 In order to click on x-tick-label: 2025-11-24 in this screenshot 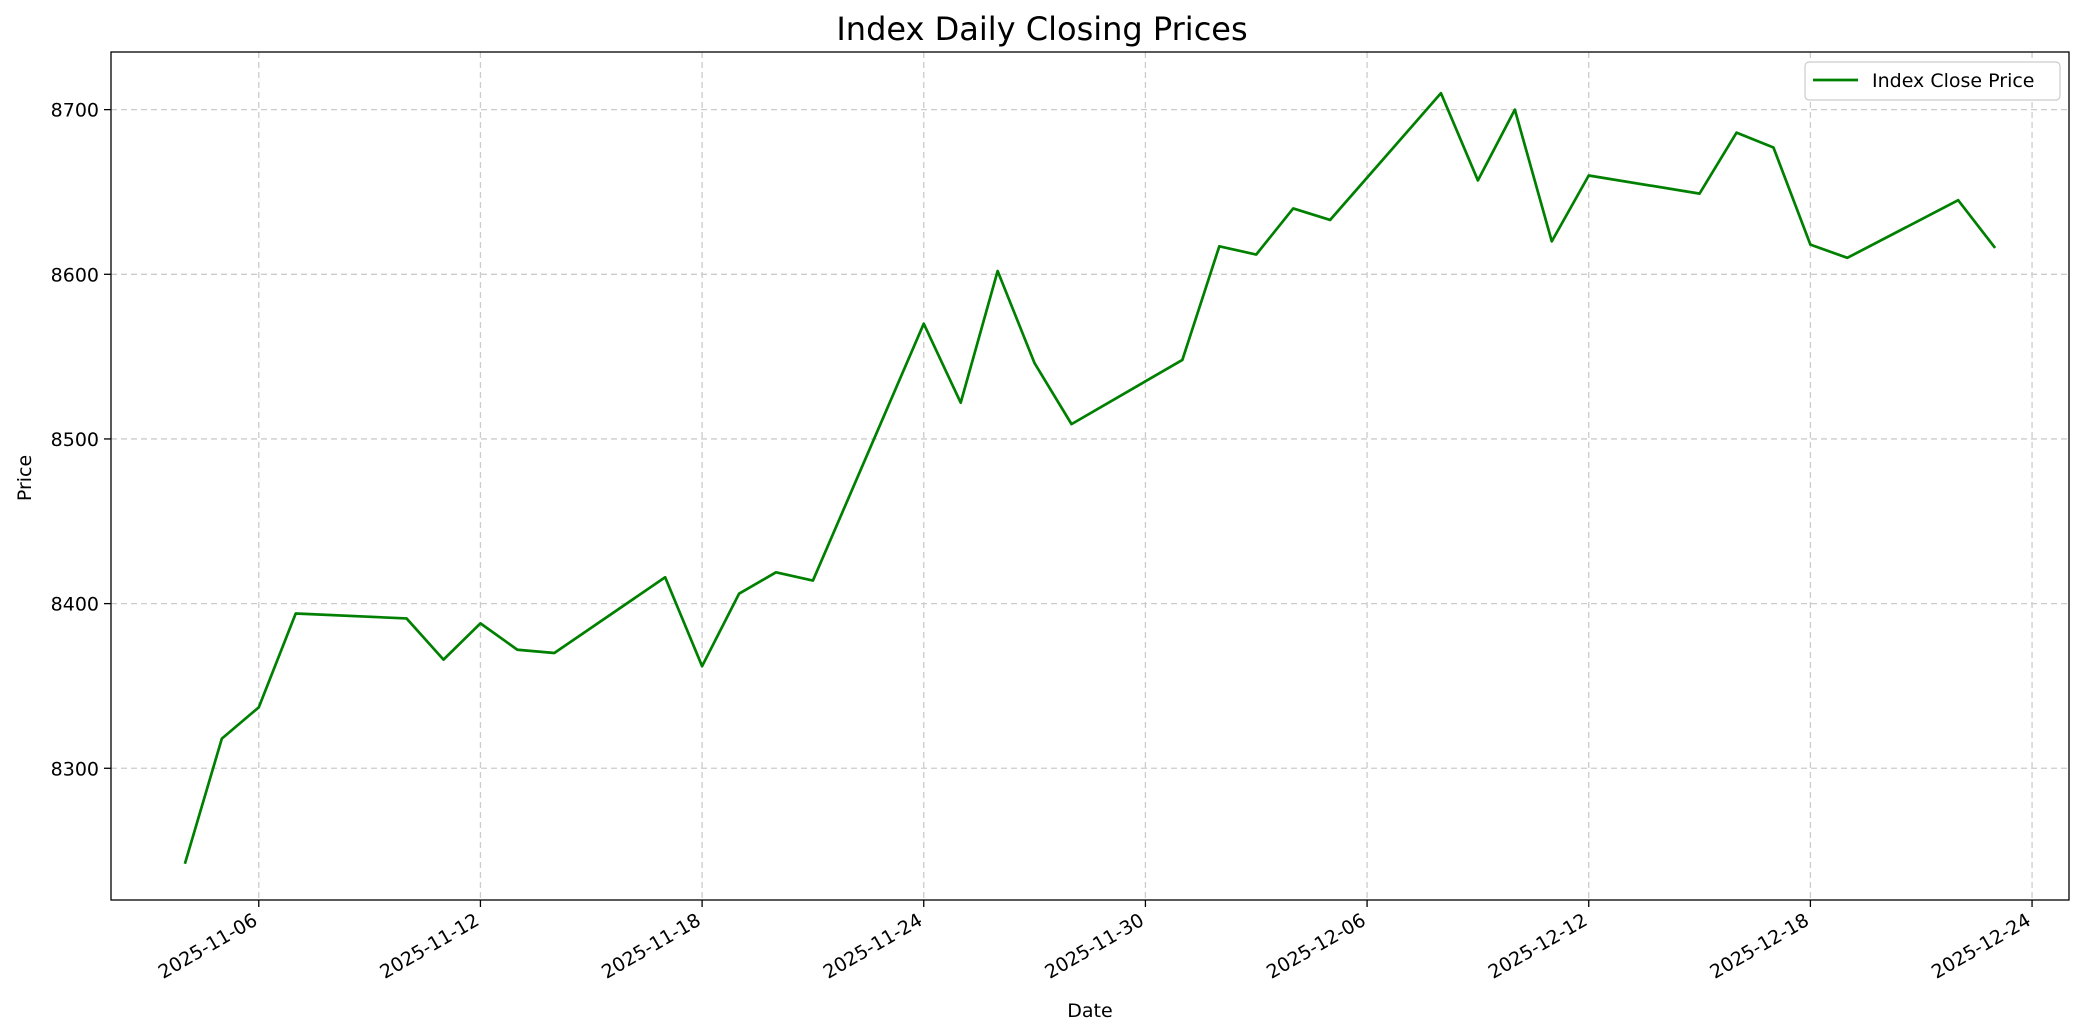, I will do `click(873, 946)`.